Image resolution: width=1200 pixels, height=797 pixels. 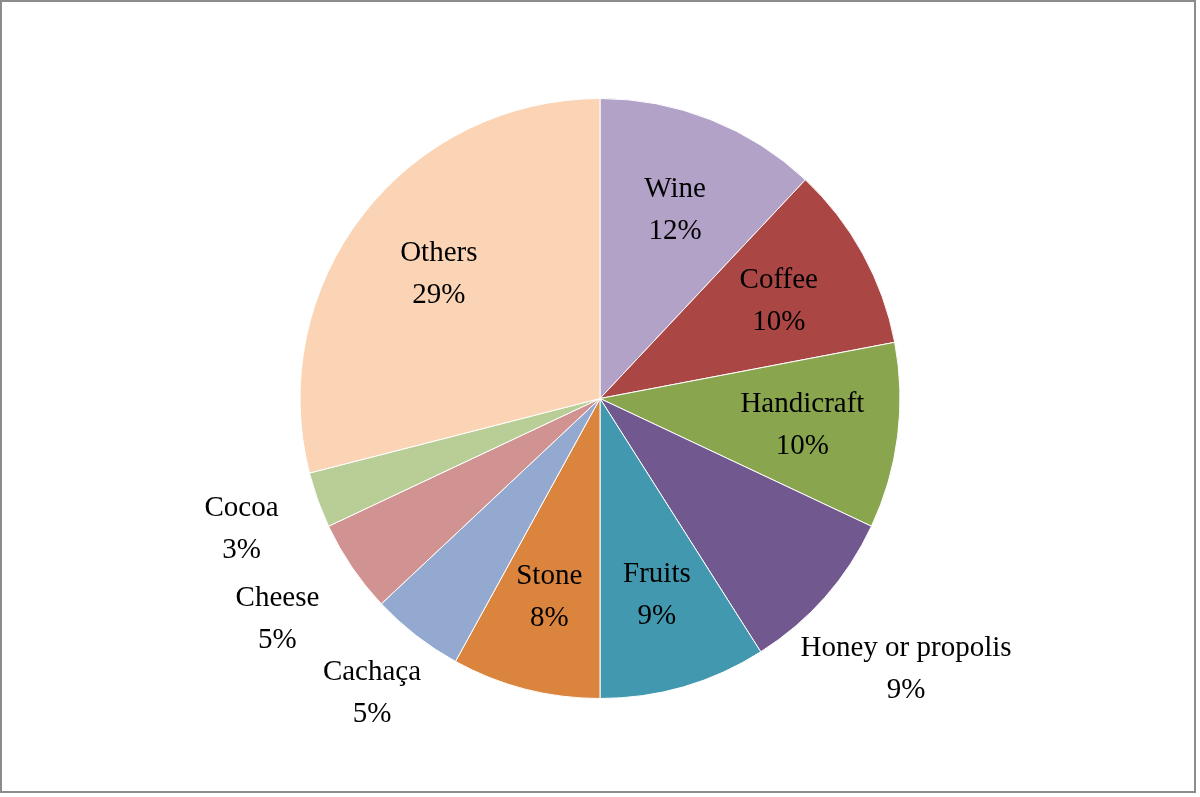 What do you see at coordinates (802, 402) in the screenshot?
I see `slice-label: Handicraft` at bounding box center [802, 402].